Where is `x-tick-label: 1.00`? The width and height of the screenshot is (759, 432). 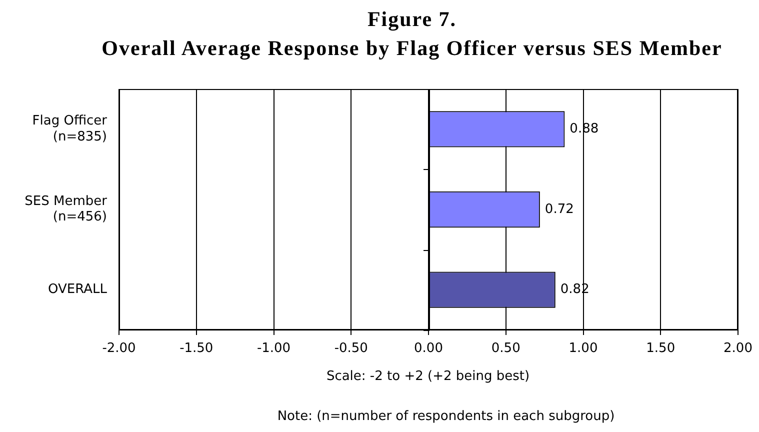 x-tick-label: 1.00 is located at coordinates (583, 348).